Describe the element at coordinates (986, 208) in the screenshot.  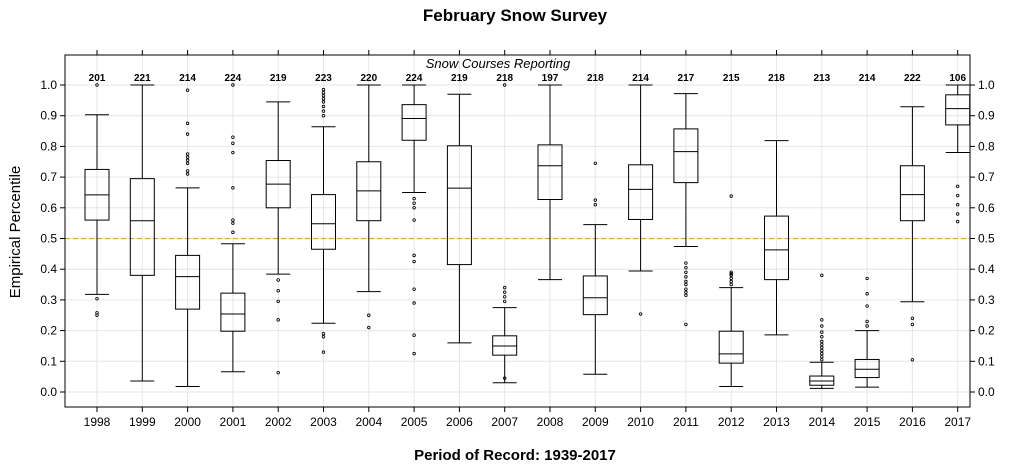
I see `y-tick-label-right: 0.6` at that location.